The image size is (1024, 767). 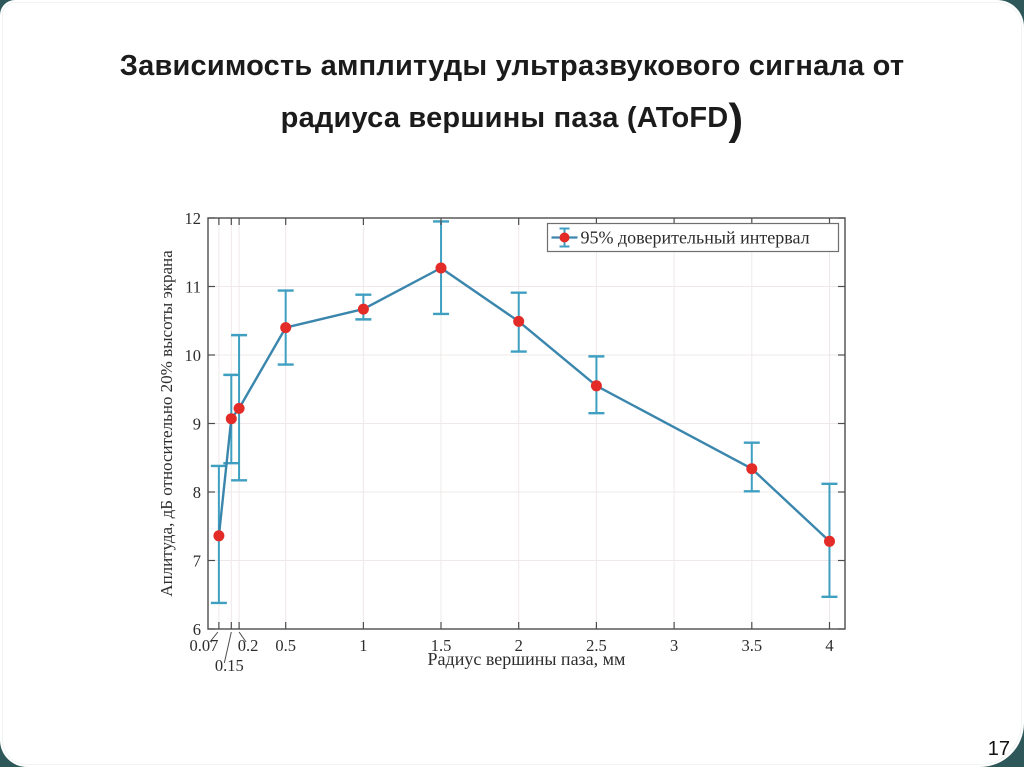 What do you see at coordinates (193, 218) in the screenshot?
I see `y-tick-label: 12` at bounding box center [193, 218].